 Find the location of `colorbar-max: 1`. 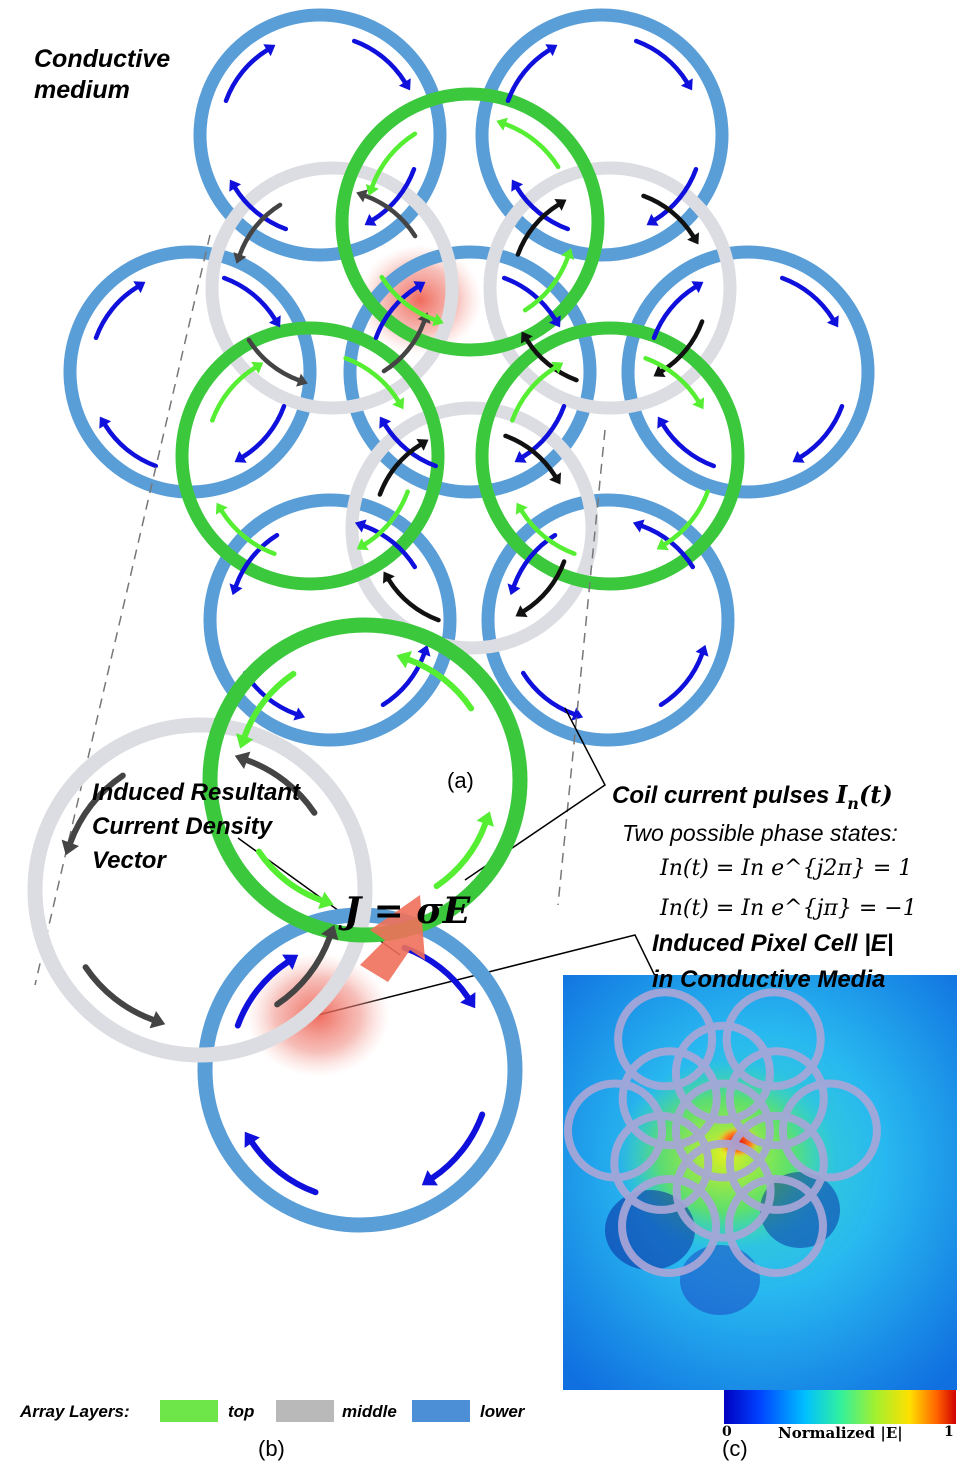

colorbar-max: 1 is located at coordinates (949, 1432).